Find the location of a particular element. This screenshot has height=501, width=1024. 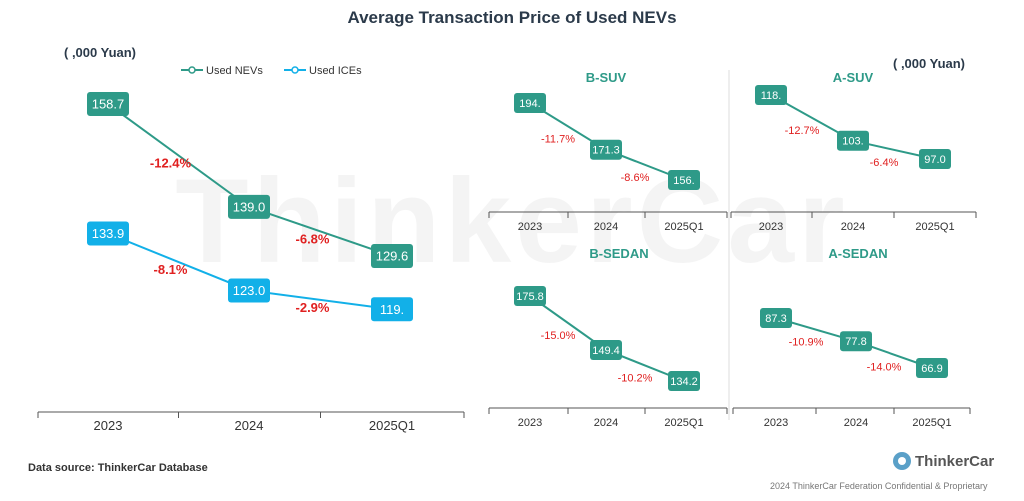

data-point-label: 158.7 is located at coordinates (108, 104).